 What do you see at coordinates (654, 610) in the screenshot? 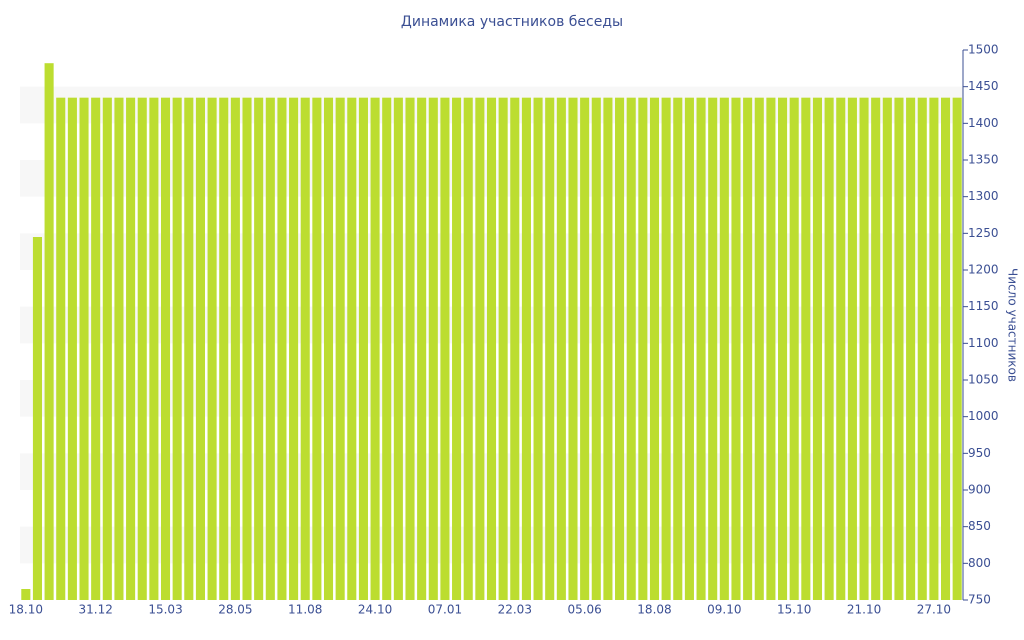
I see `x-tick-label: 18.08` at bounding box center [654, 610].